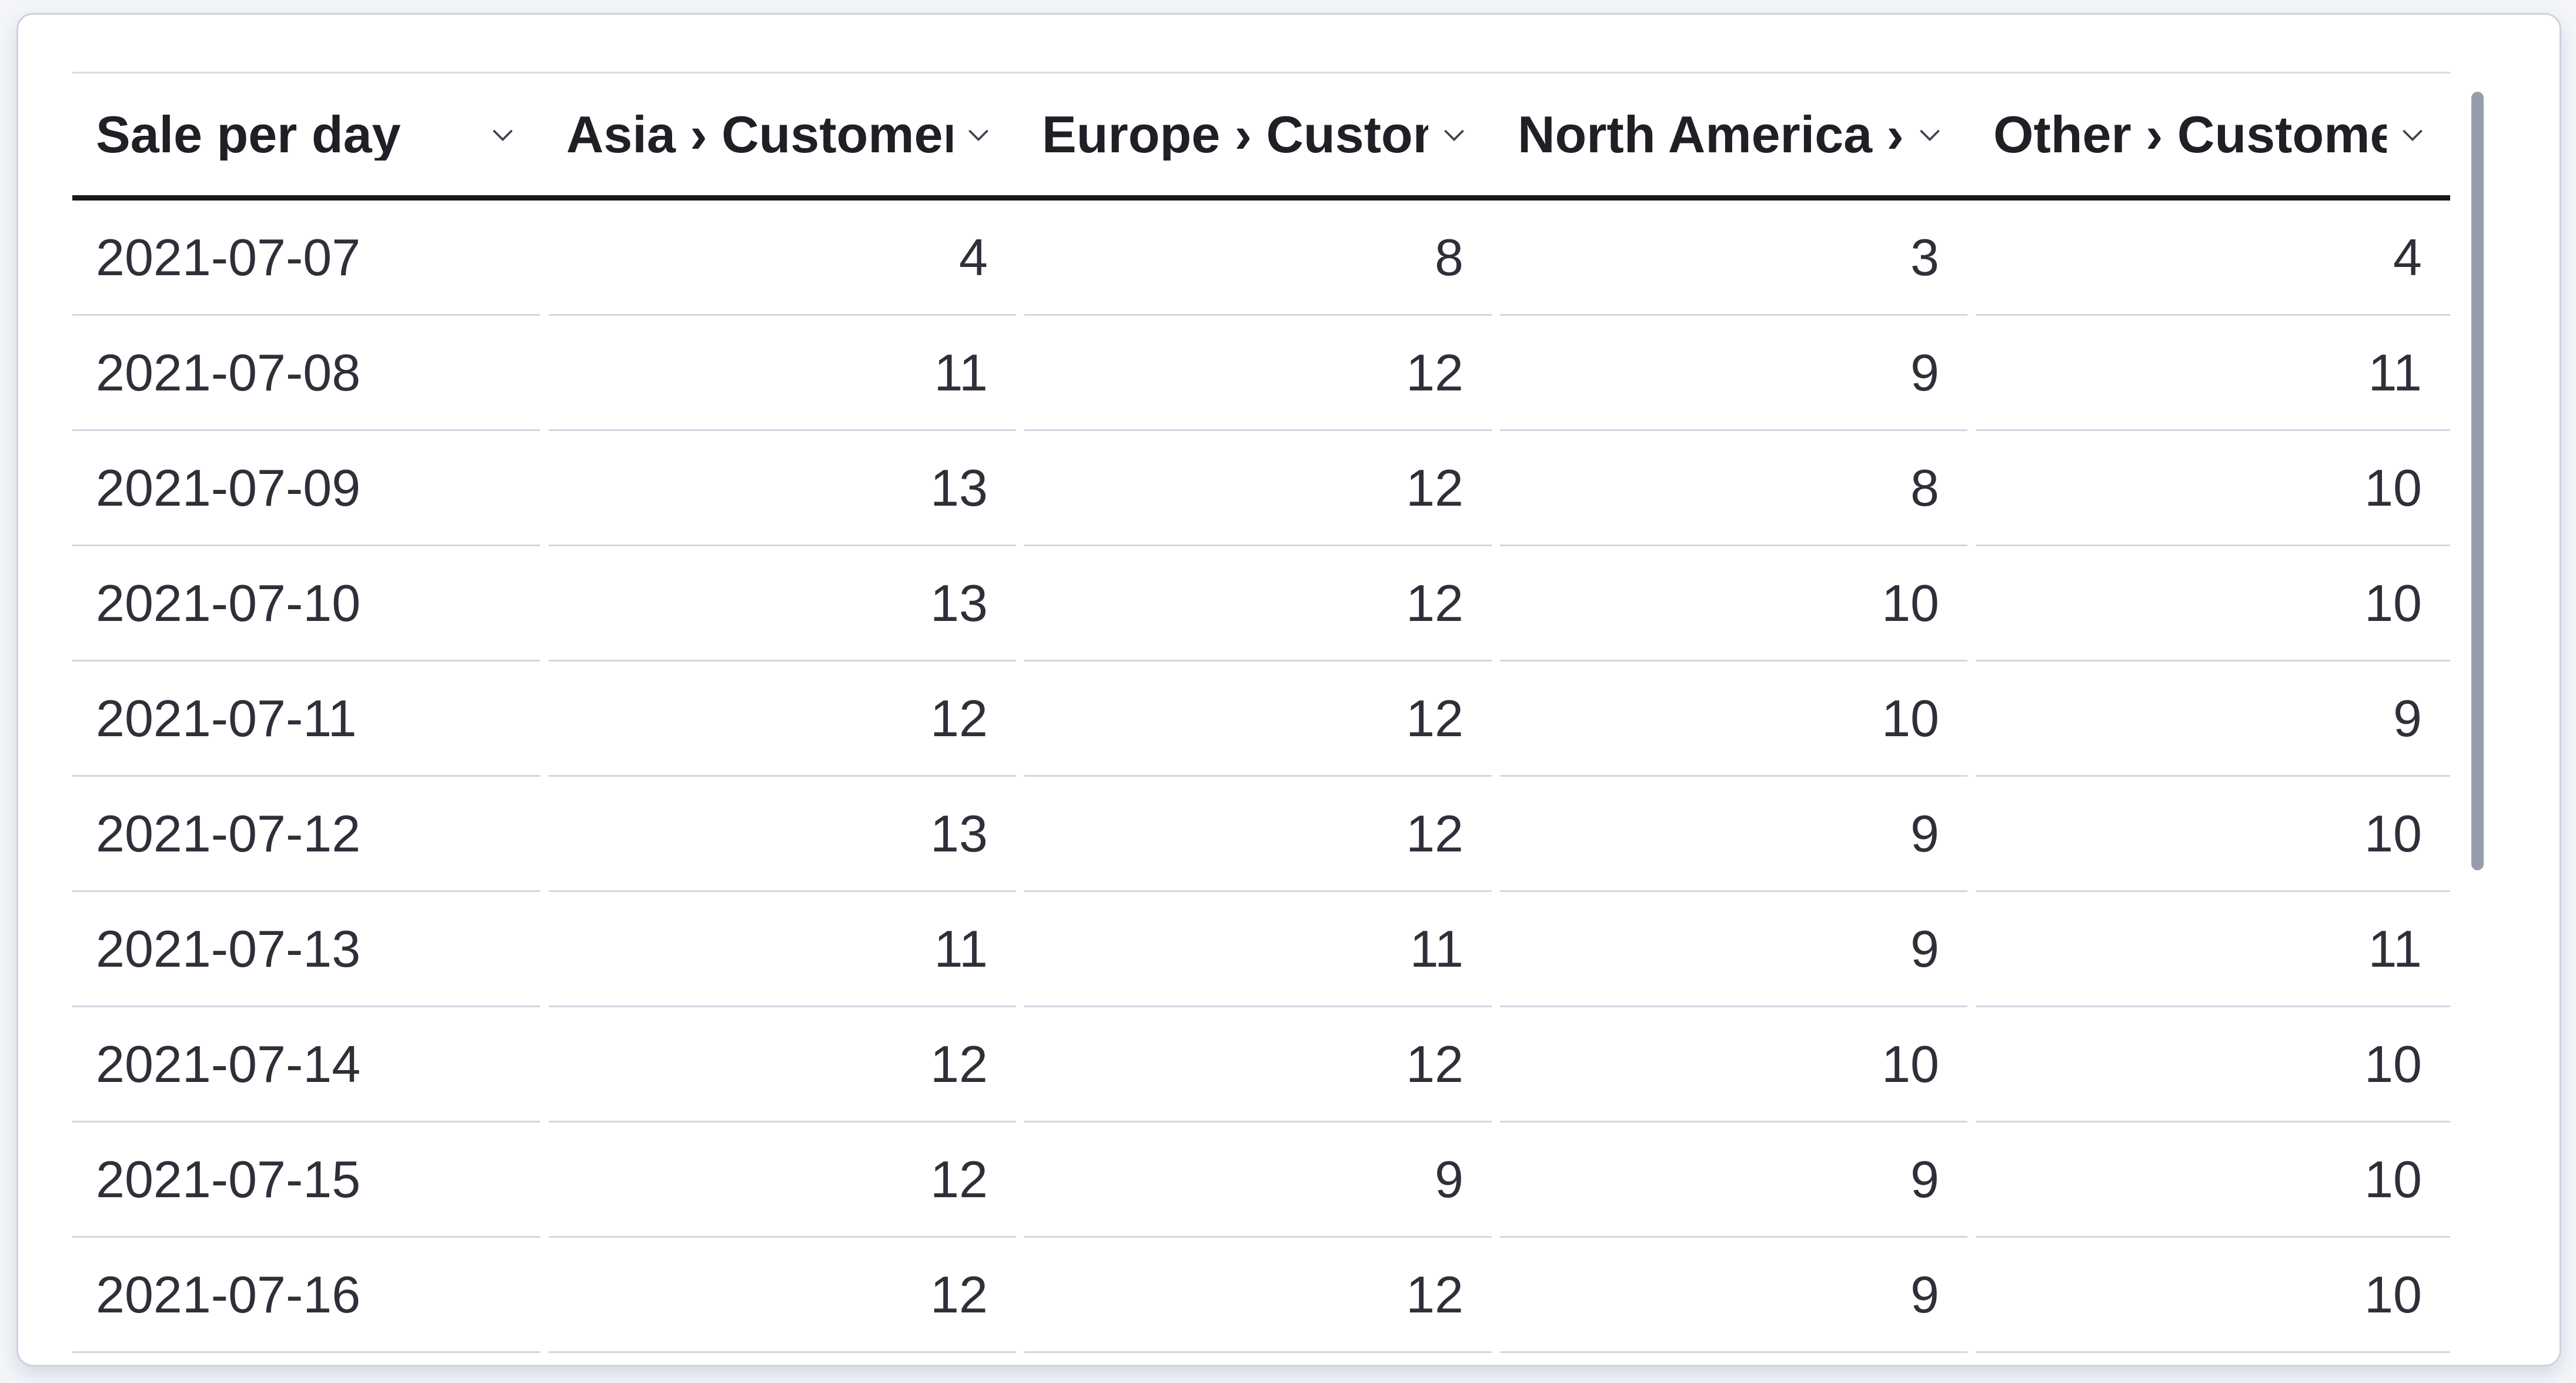 Image resolution: width=2576 pixels, height=1383 pixels. Describe the element at coordinates (759, 134) in the screenshot. I see `column-header-label: Asia › Customers` at that location.